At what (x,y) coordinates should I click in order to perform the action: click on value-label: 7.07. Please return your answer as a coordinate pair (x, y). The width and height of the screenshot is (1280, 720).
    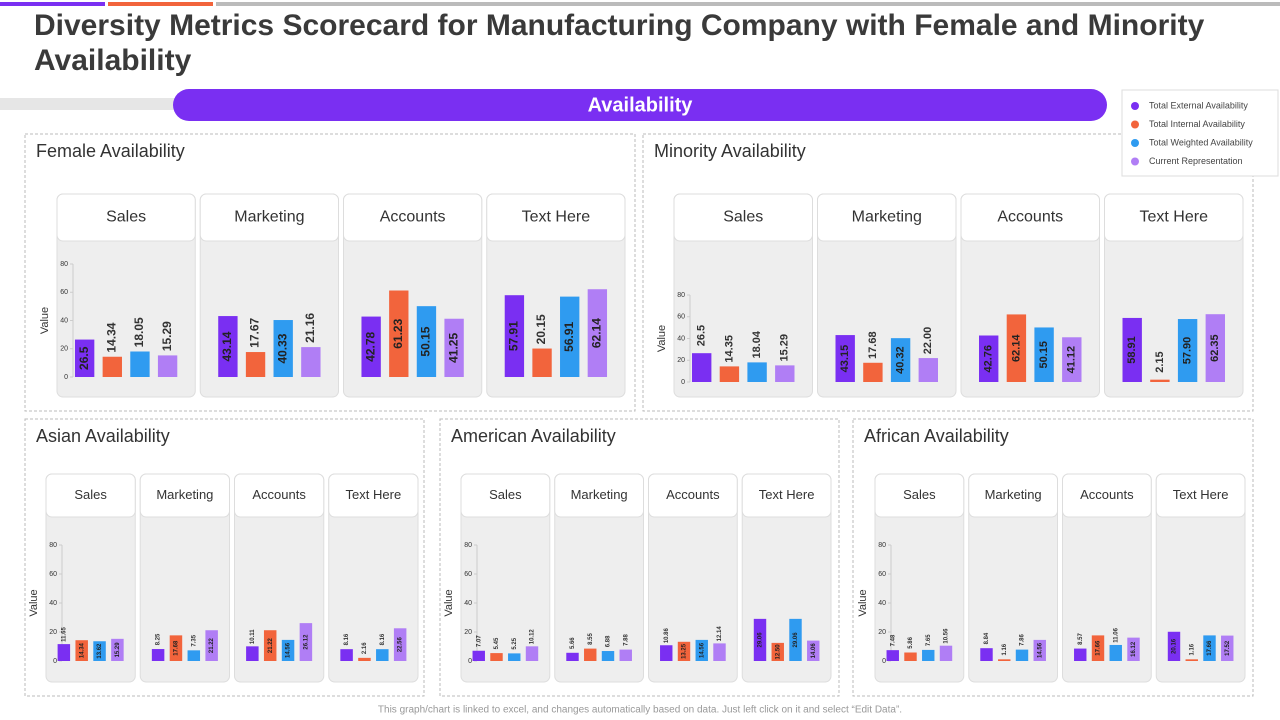
    Looking at the image, I should click on (479, 641).